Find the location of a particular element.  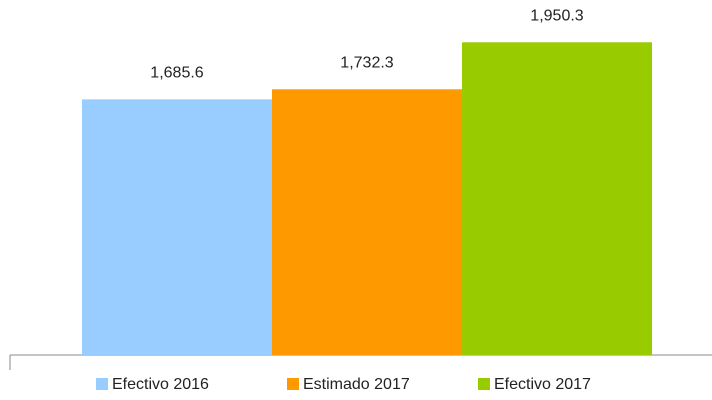

data-label: 1,732.3 is located at coordinates (366, 63).